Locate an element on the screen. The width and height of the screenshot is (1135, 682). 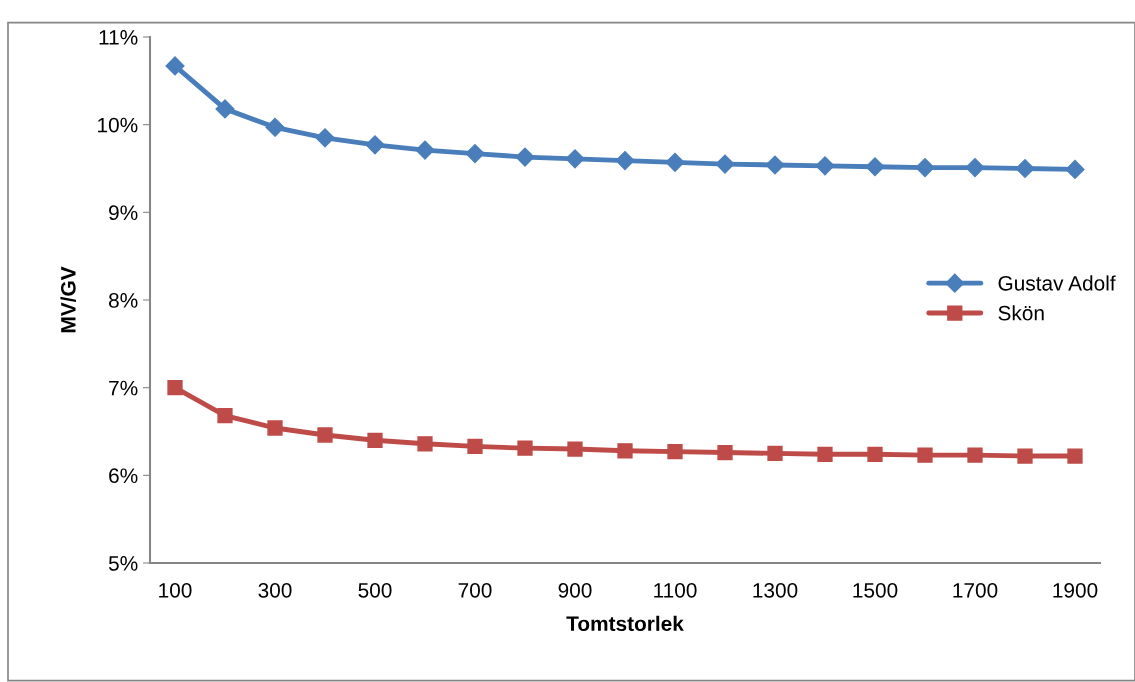
y-tick-label: 9% is located at coordinates (123, 213).